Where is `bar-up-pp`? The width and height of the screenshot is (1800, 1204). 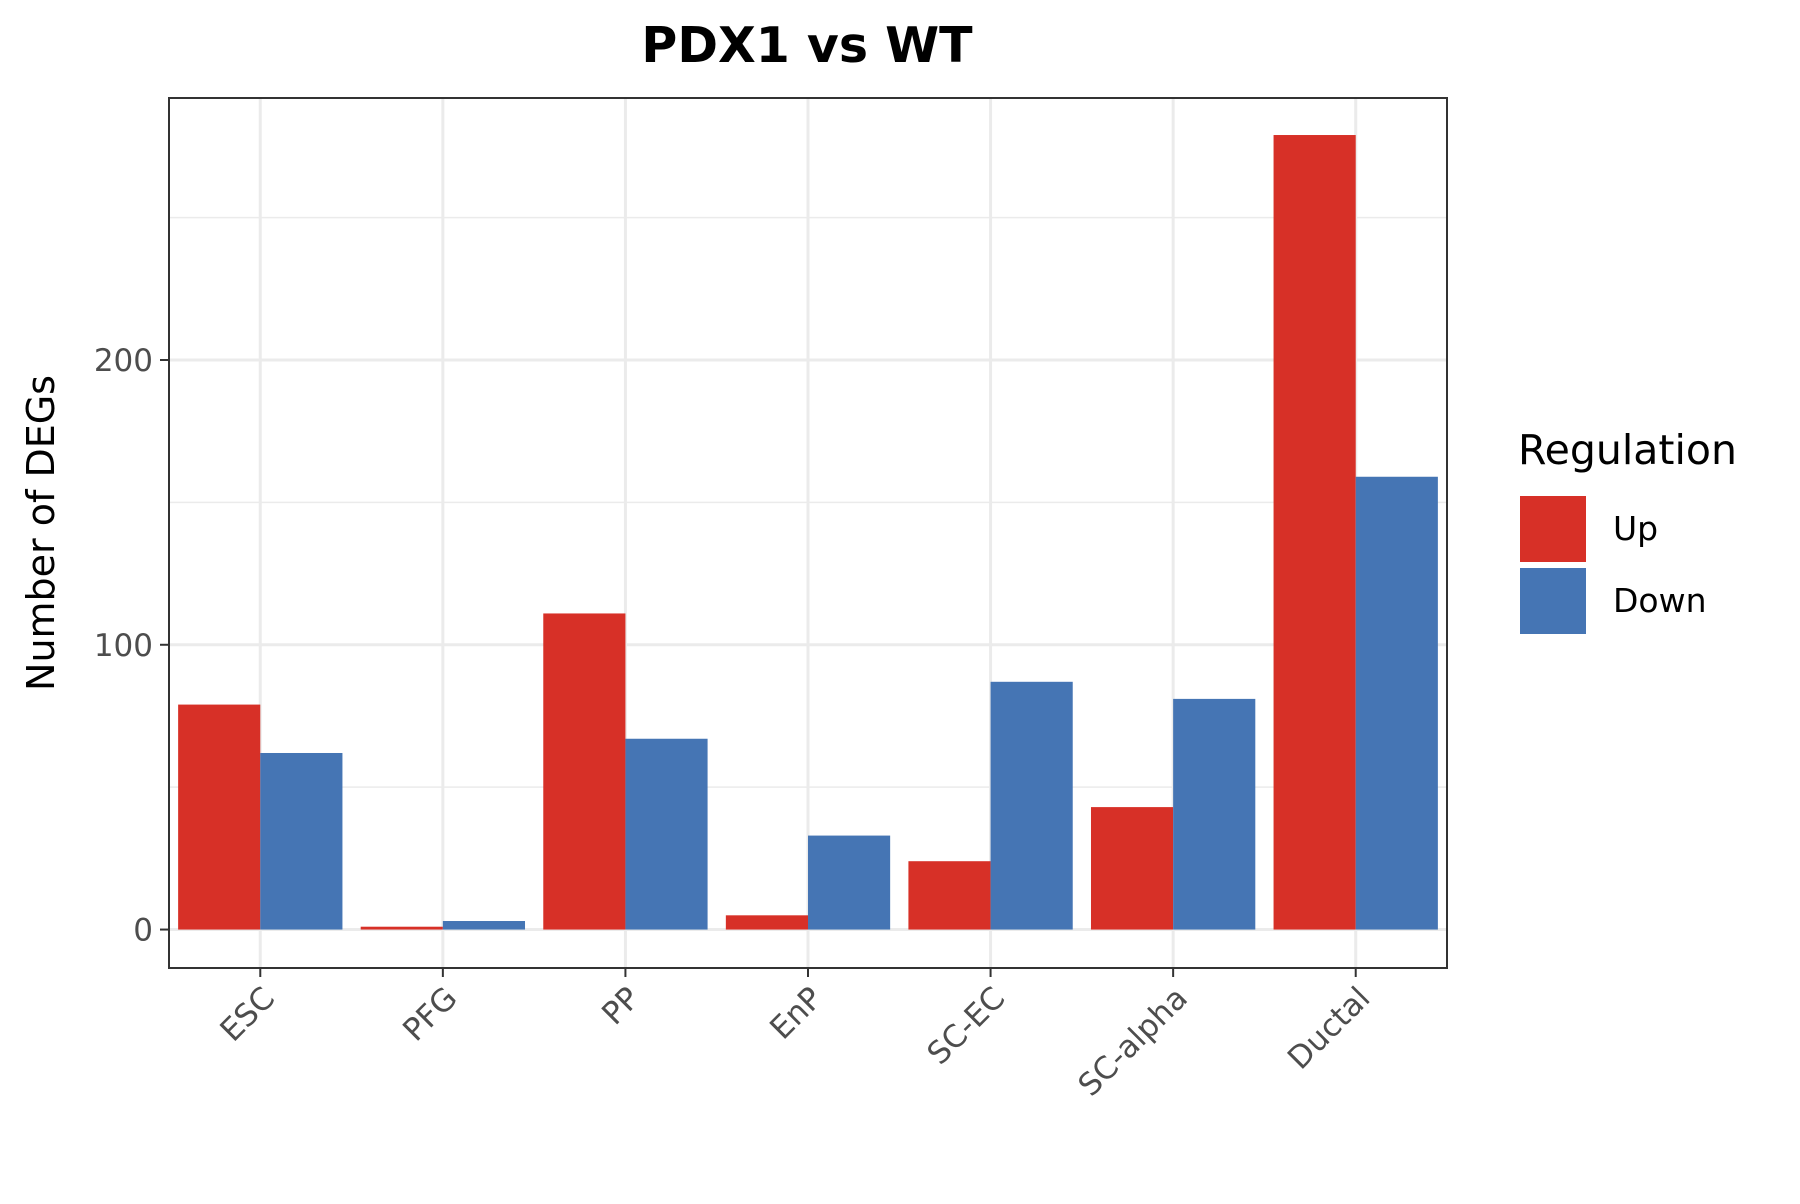 bar-up-pp is located at coordinates (584, 771).